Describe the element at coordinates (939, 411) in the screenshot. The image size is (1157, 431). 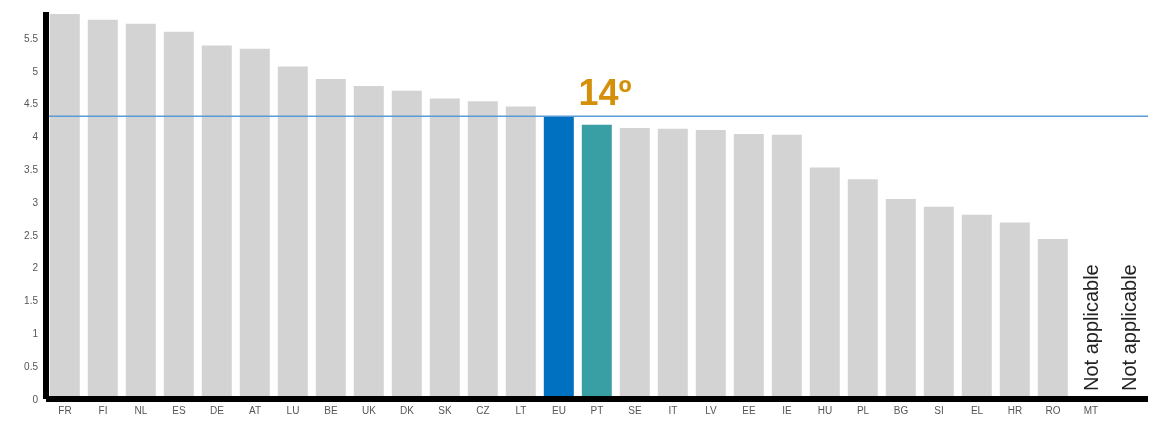
I see `x-tick-label: SI` at that location.